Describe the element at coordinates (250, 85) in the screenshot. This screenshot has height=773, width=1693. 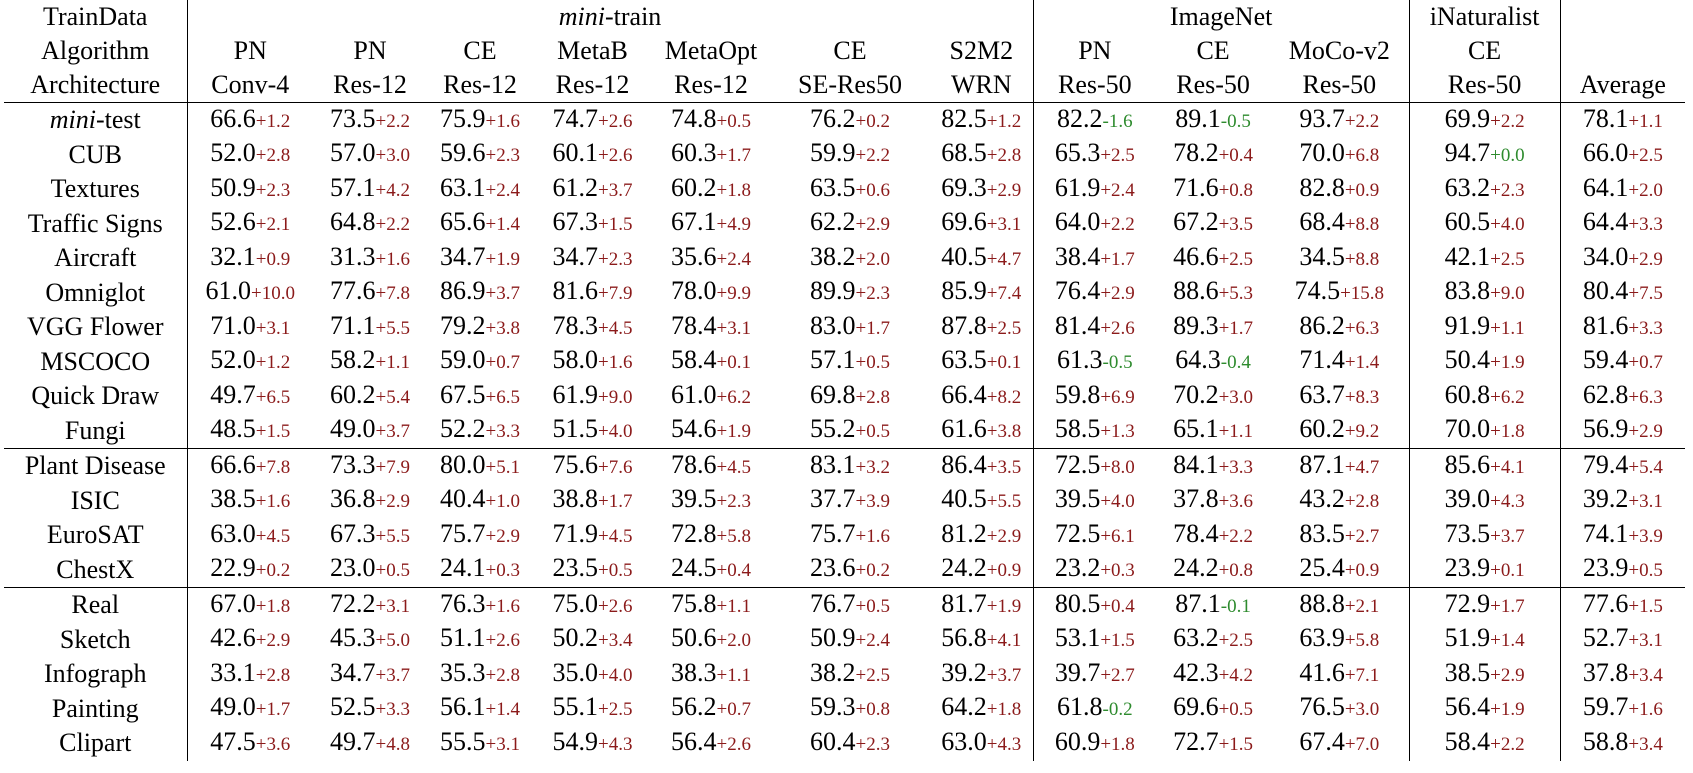
I see `arch-header: Conv-4` at that location.